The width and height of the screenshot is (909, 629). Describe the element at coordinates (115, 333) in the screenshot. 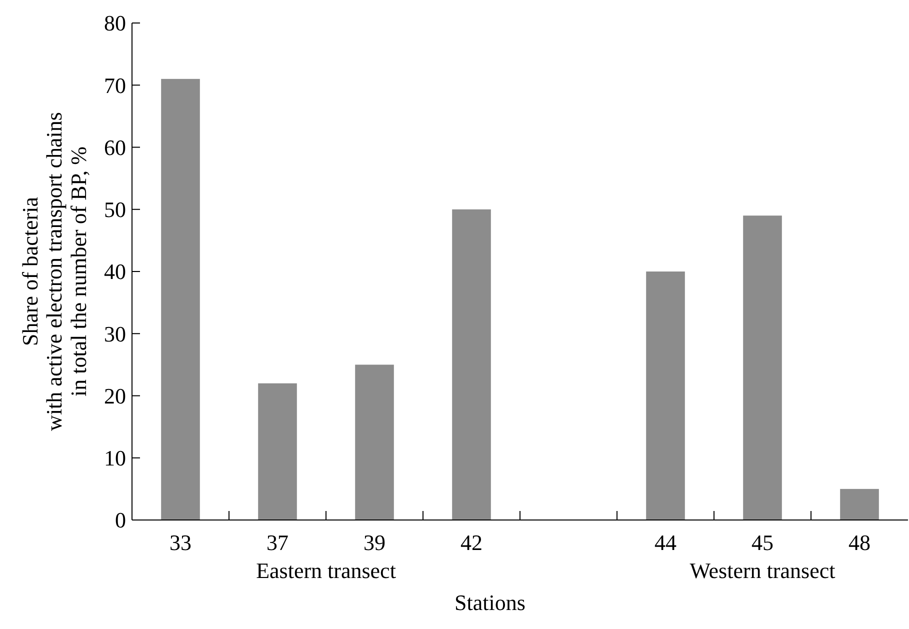

I see `y-tick-label: 30` at that location.